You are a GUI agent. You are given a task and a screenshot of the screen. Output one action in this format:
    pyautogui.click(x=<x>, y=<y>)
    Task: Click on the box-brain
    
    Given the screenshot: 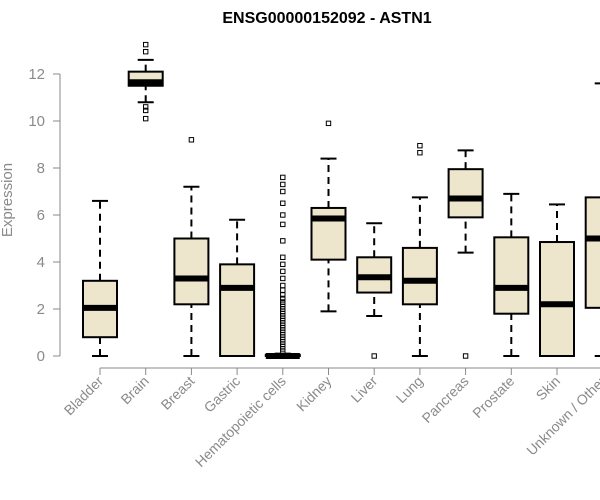 What is the action you would take?
    pyautogui.click(x=145, y=81)
    